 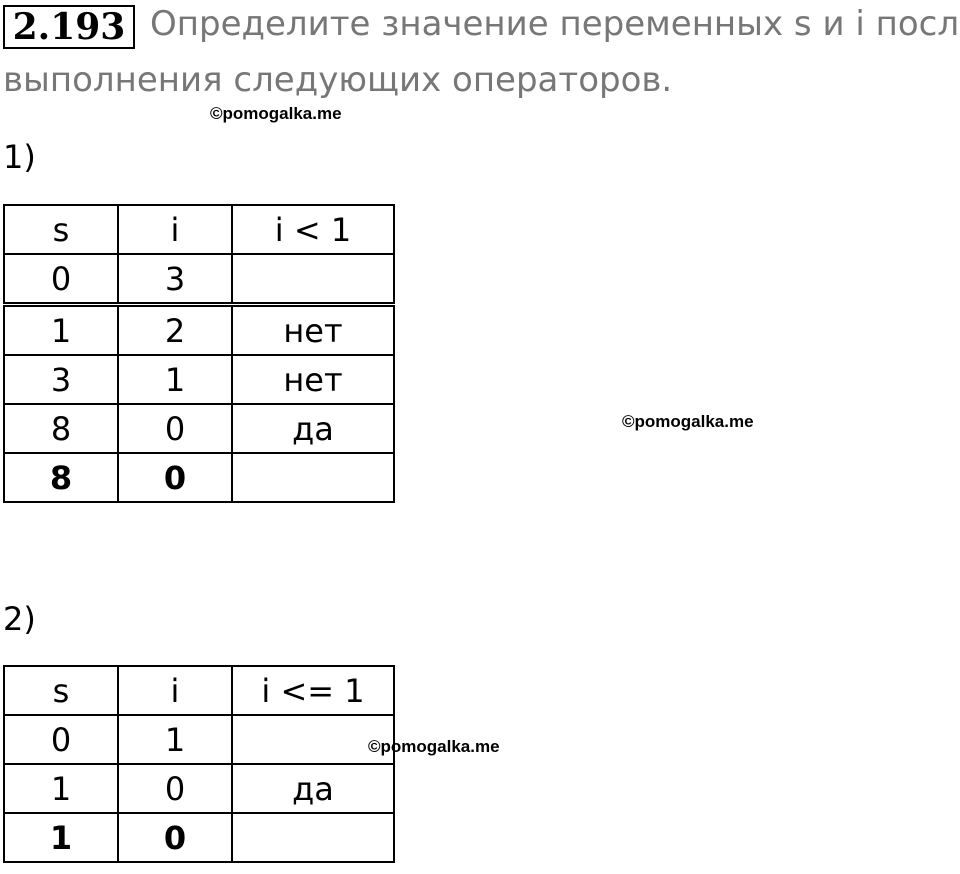 What do you see at coordinates (19, 619) in the screenshot?
I see `part2-label: 2)` at bounding box center [19, 619].